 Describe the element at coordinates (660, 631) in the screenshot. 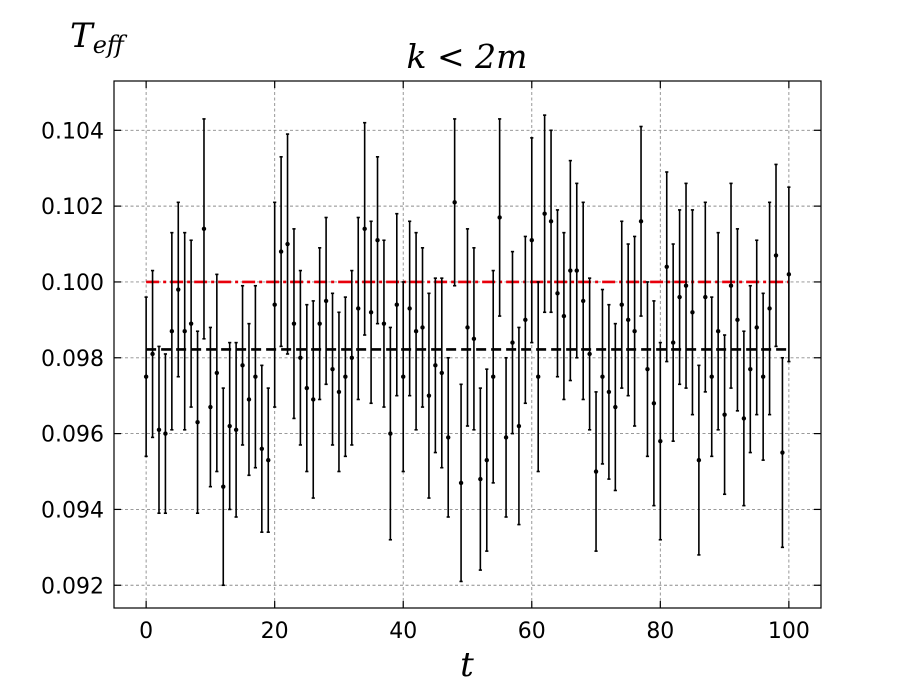

I see `x-tick-label: 80` at that location.